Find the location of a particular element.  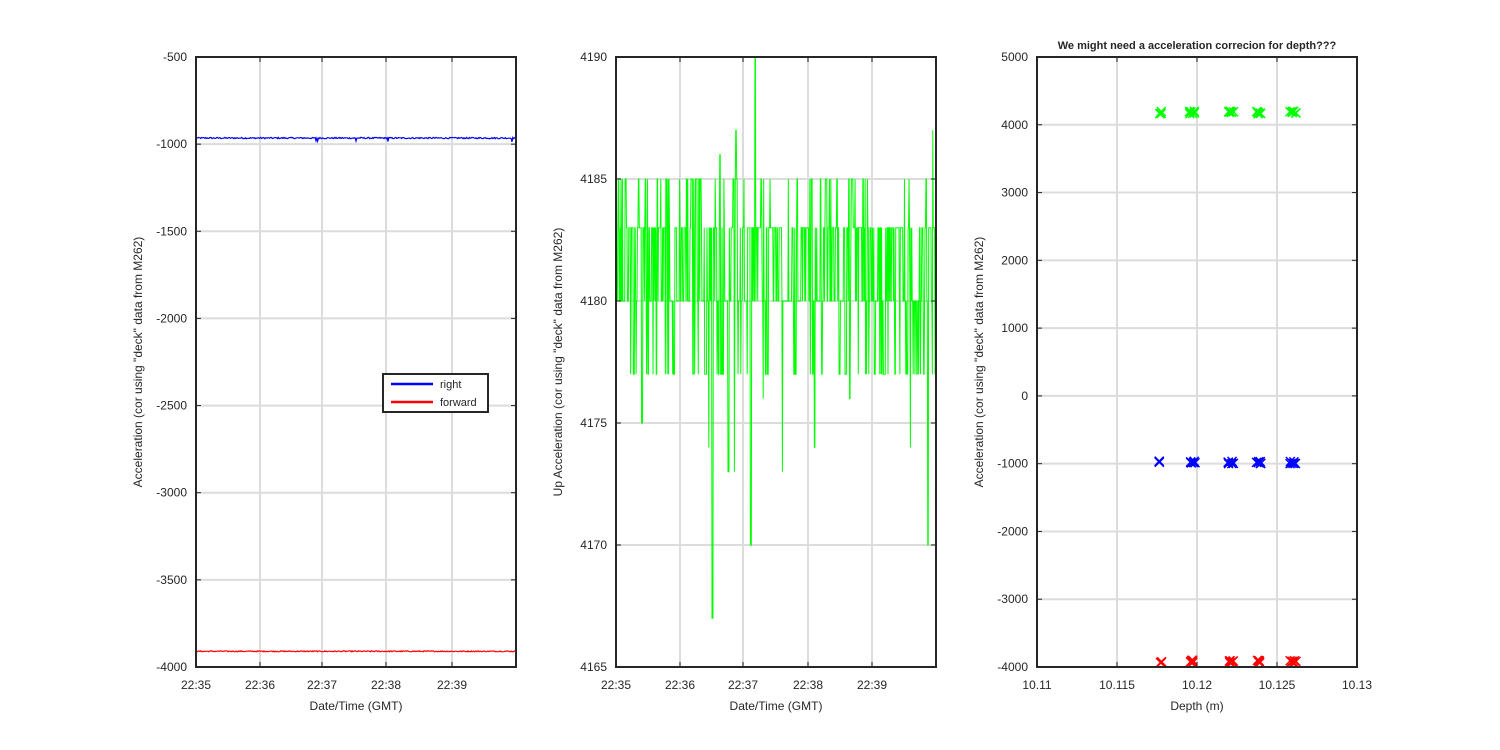

panel-1-x-label: Date/Time (GMT) is located at coordinates (356, 706).